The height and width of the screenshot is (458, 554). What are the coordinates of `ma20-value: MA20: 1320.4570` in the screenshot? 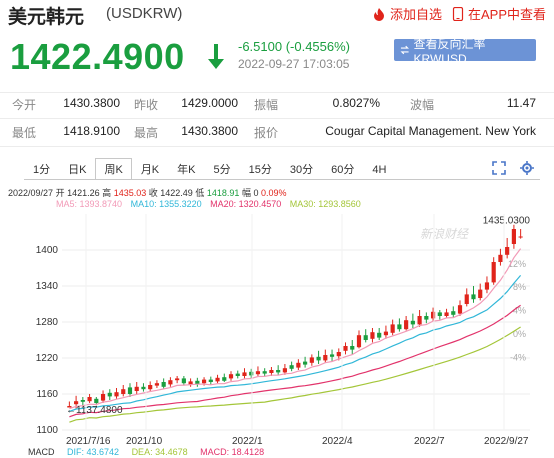 It's located at (246, 204).